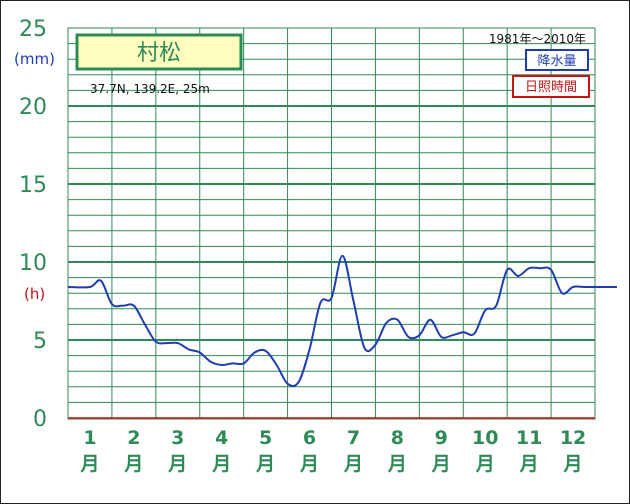 The height and width of the screenshot is (504, 630). What do you see at coordinates (221, 438) in the screenshot?
I see `x-tick-label-month-number: 4` at bounding box center [221, 438].